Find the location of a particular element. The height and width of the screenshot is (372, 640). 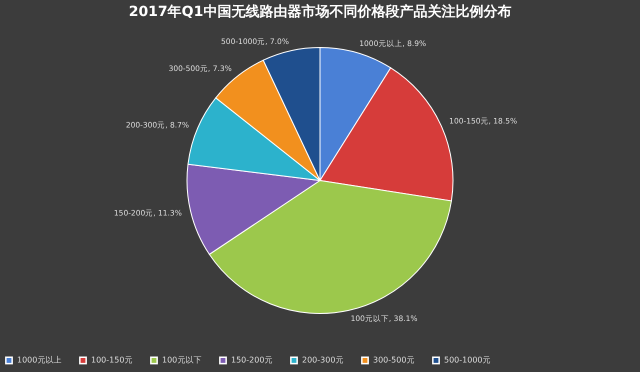

legend-label: 200-300元 is located at coordinates (323, 359).